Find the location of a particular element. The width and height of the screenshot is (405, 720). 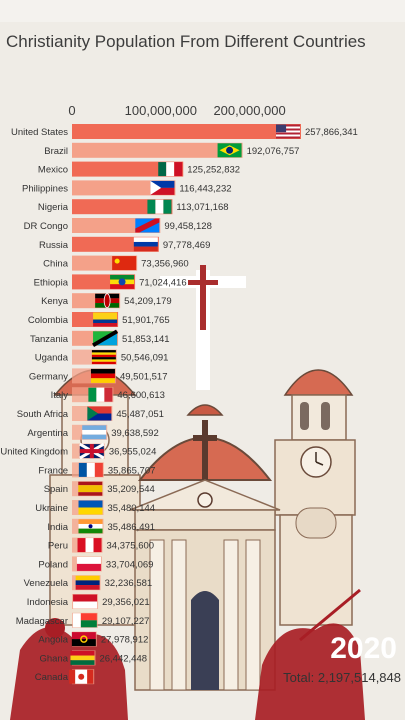

bar-row: Venezuela 32,236,581 is located at coordinates (88, 583).